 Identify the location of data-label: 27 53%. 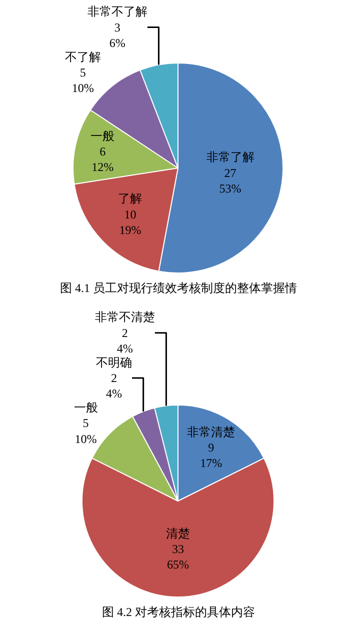
(230, 181).